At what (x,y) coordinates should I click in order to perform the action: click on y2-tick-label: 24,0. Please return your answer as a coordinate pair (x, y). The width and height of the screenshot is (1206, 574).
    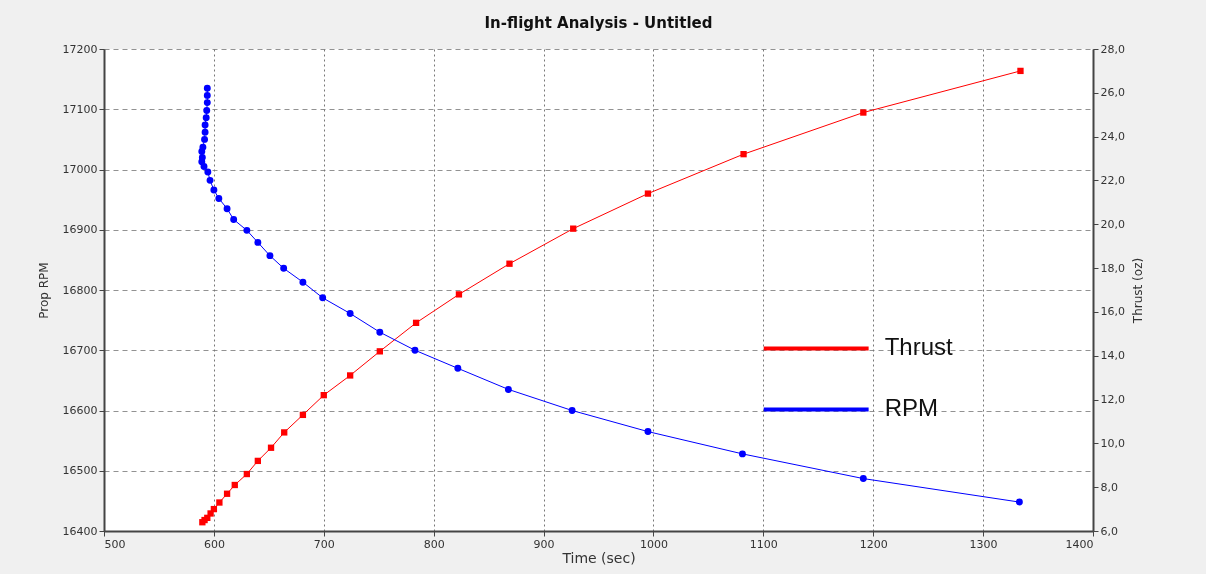
    Looking at the image, I should click on (1112, 137).